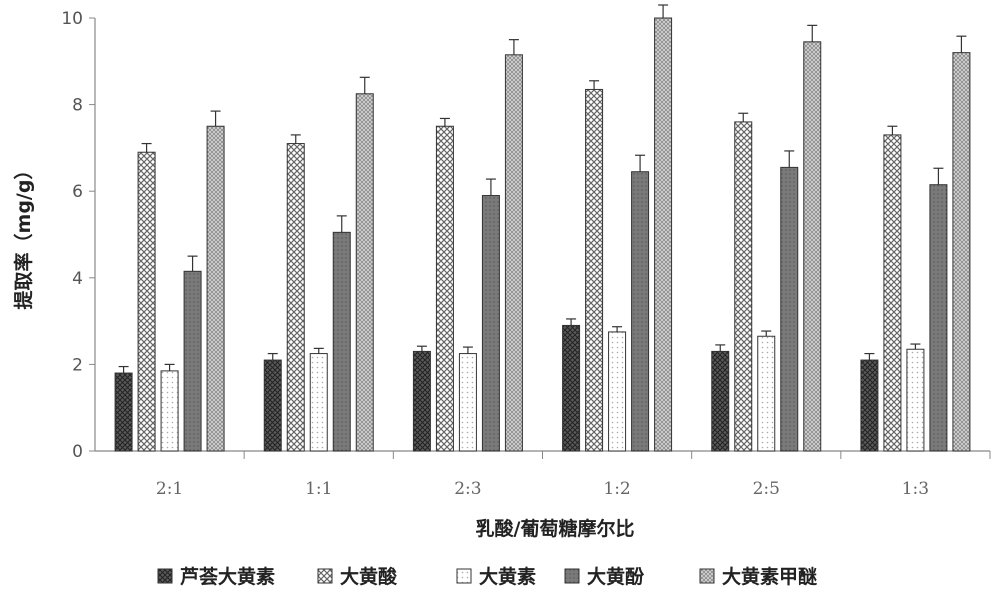 The image size is (1000, 604). I want to click on x-tick-label: 1:1, so click(318, 489).